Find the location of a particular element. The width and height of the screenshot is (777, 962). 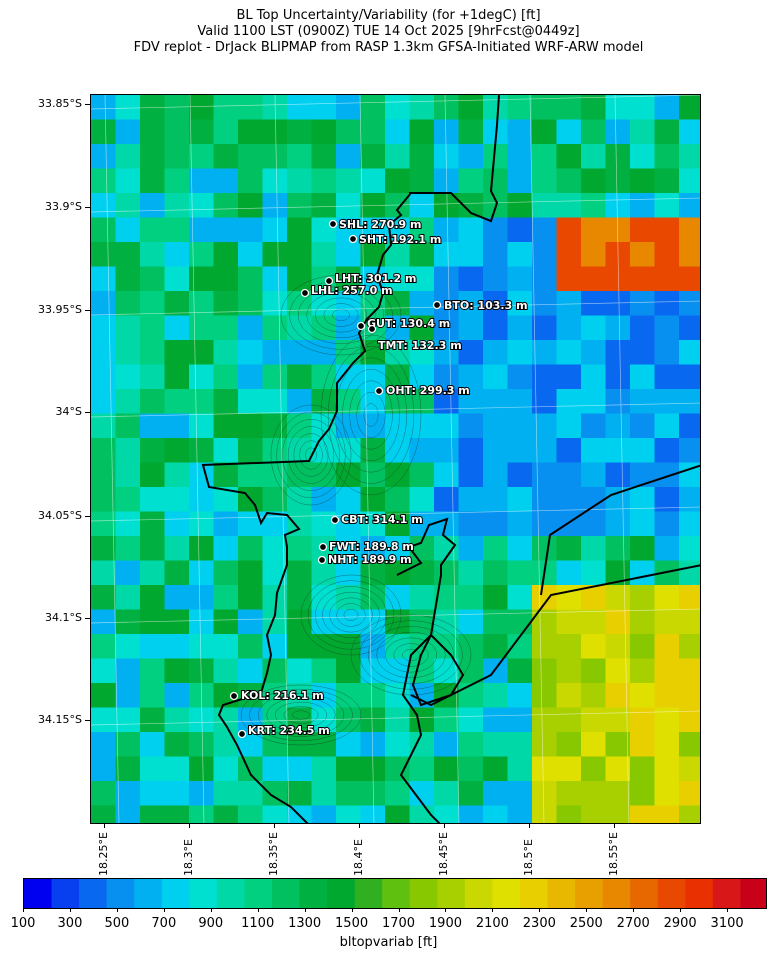

station-label: KRT: 234.5 m is located at coordinates (289, 730).